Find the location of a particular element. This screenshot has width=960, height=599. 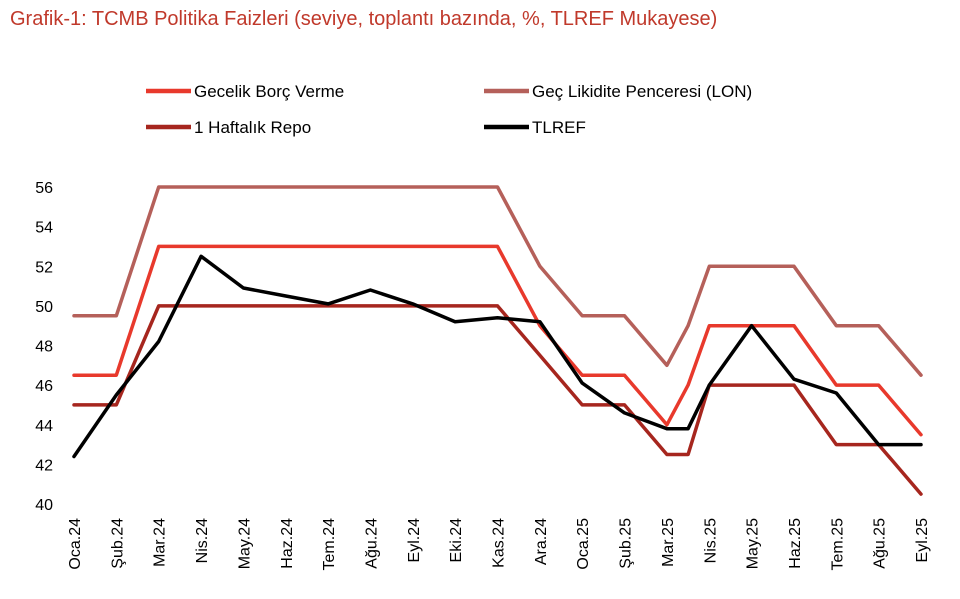

x-tick-label: Kas.24 is located at coordinates (499, 543).